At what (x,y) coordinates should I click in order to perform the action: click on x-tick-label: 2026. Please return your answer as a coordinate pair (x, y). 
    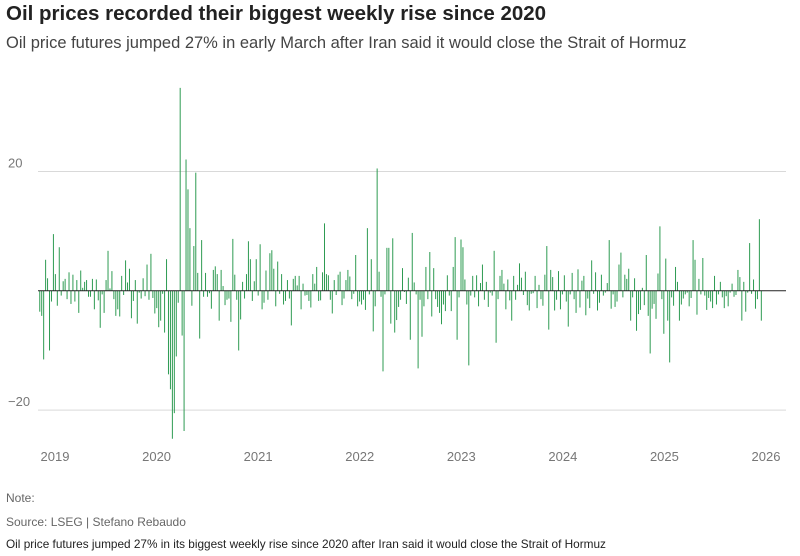
    Looking at the image, I should click on (766, 456).